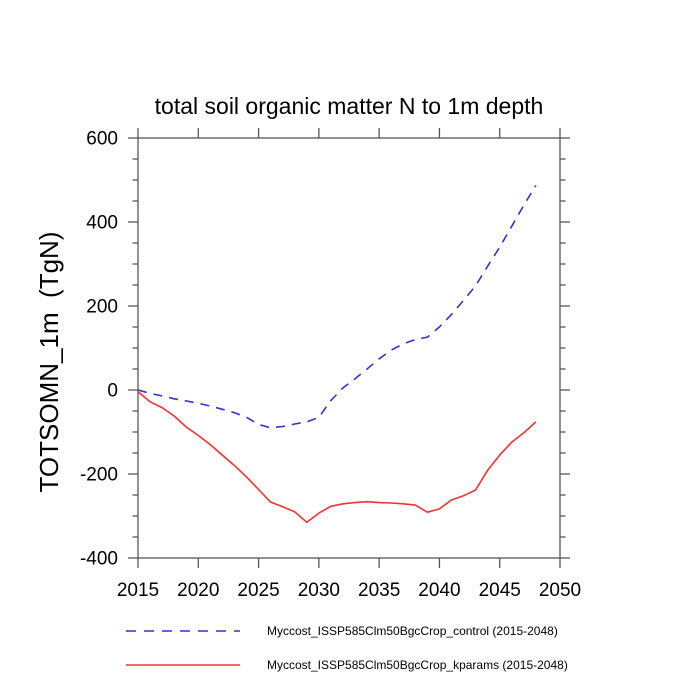 The width and height of the screenshot is (700, 700). Describe the element at coordinates (500, 590) in the screenshot. I see `x-tick-label: 2045` at that location.